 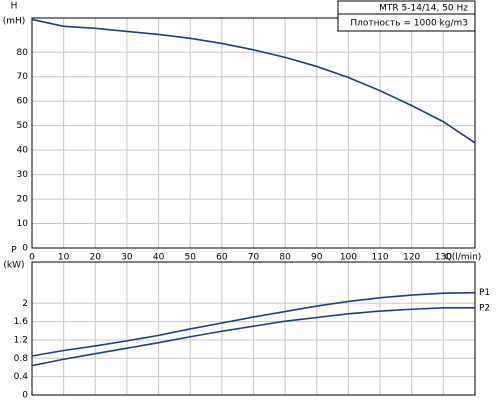 What do you see at coordinates (21, 340) in the screenshot?
I see `y-tick-label: 1.2` at bounding box center [21, 340].